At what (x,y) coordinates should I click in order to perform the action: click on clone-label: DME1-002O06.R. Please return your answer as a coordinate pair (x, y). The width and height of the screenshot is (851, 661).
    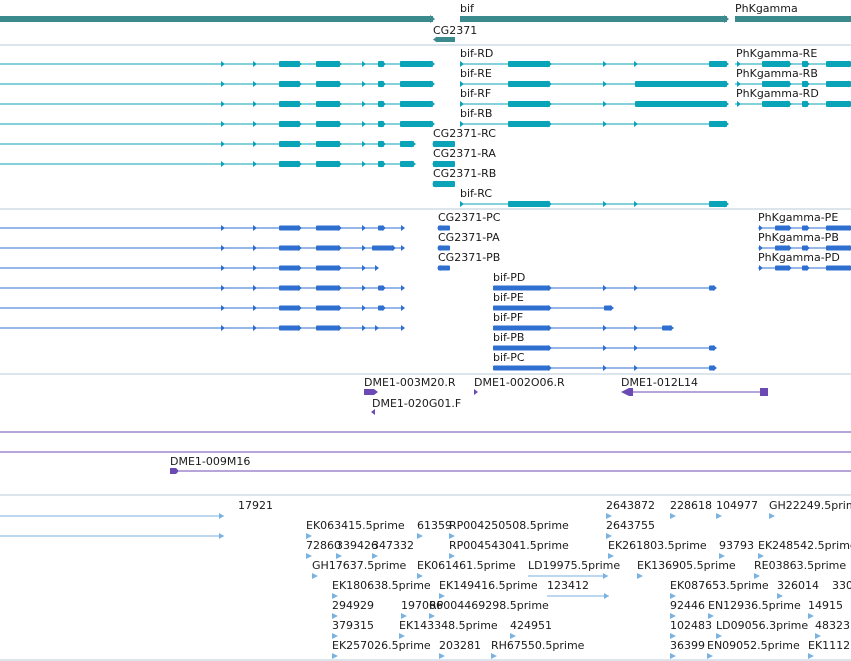
    Looking at the image, I should click on (519, 382).